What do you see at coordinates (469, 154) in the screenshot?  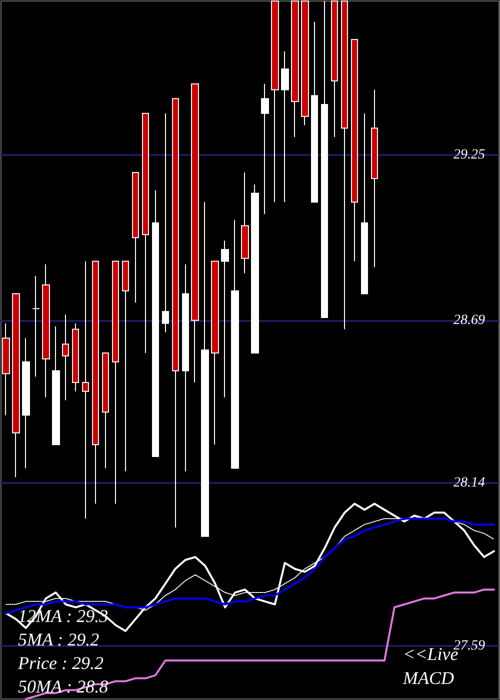 I see `y-tick-label: 29.25` at bounding box center [469, 154].